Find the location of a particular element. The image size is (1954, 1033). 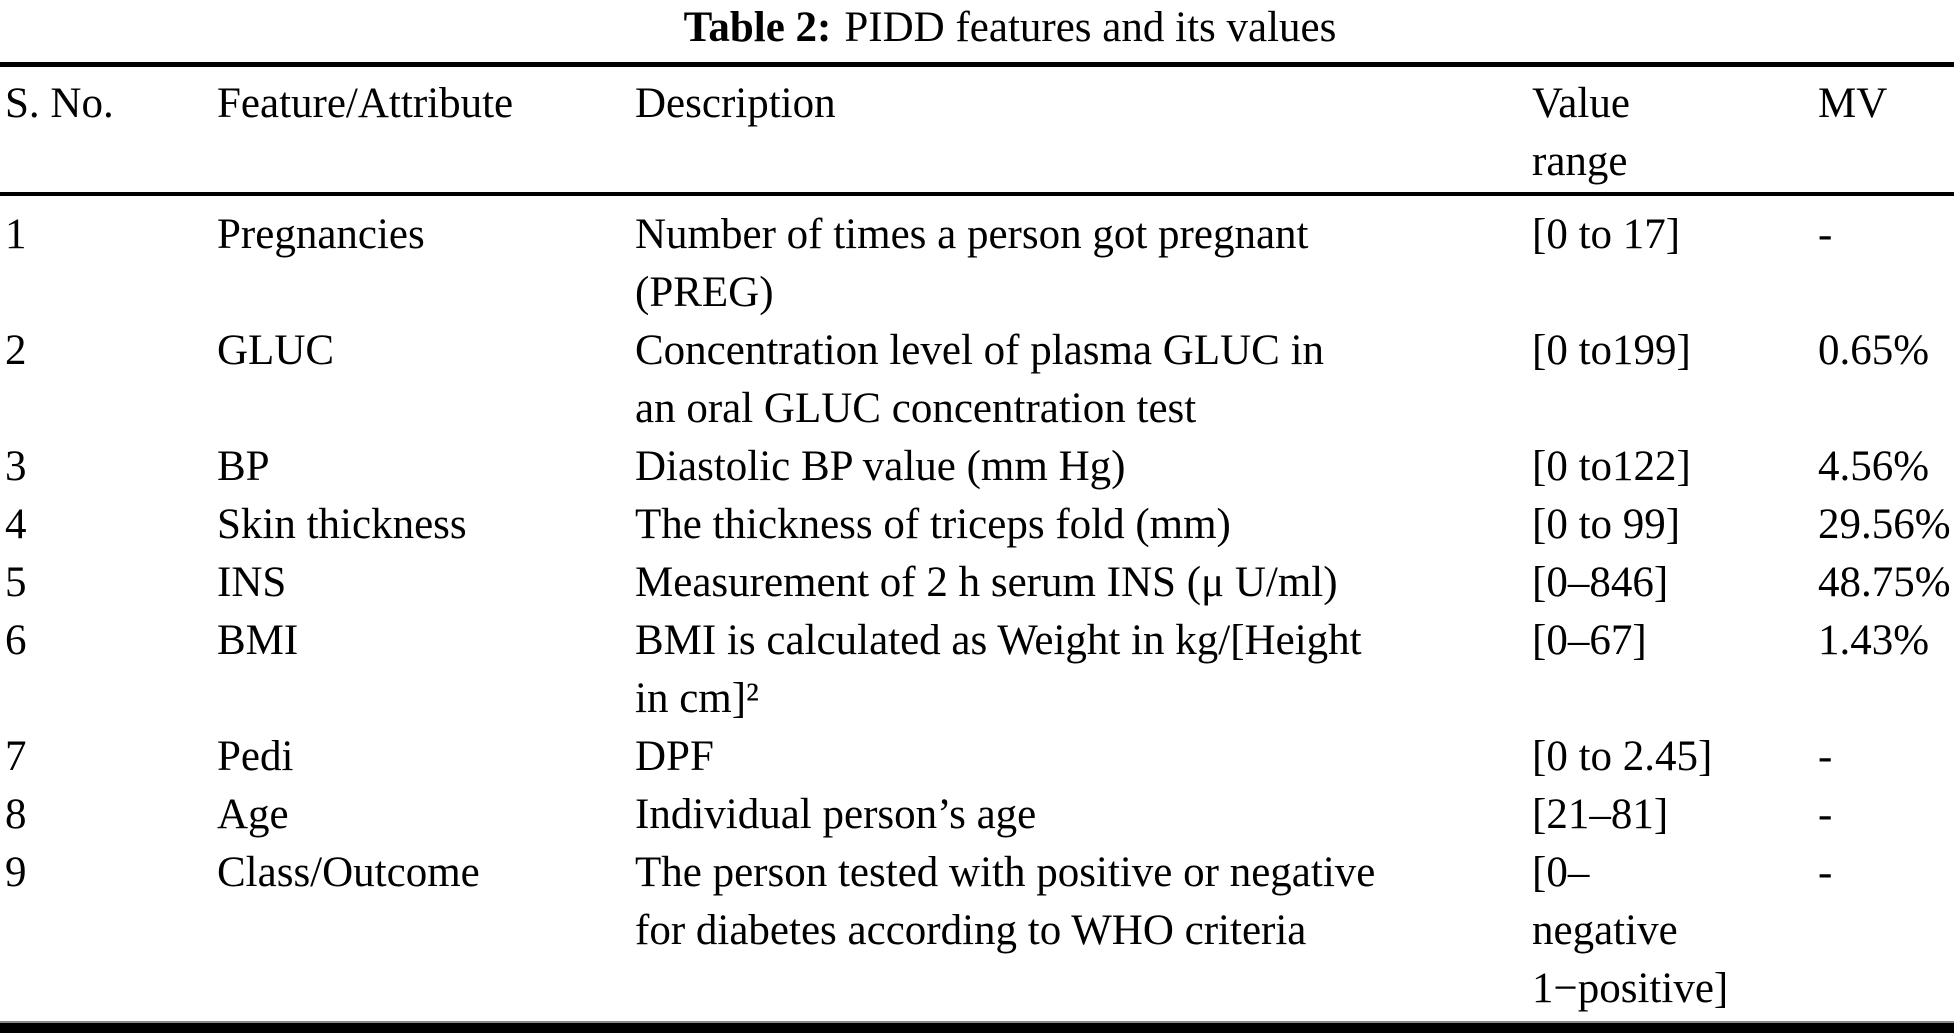

cell-description: Diastolic BP value (mm Hg) is located at coordinates (1083, 467).